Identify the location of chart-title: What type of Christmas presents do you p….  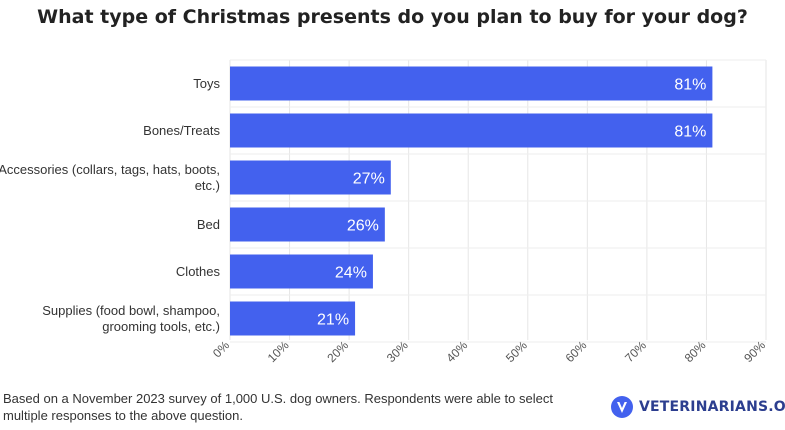
(392, 17).